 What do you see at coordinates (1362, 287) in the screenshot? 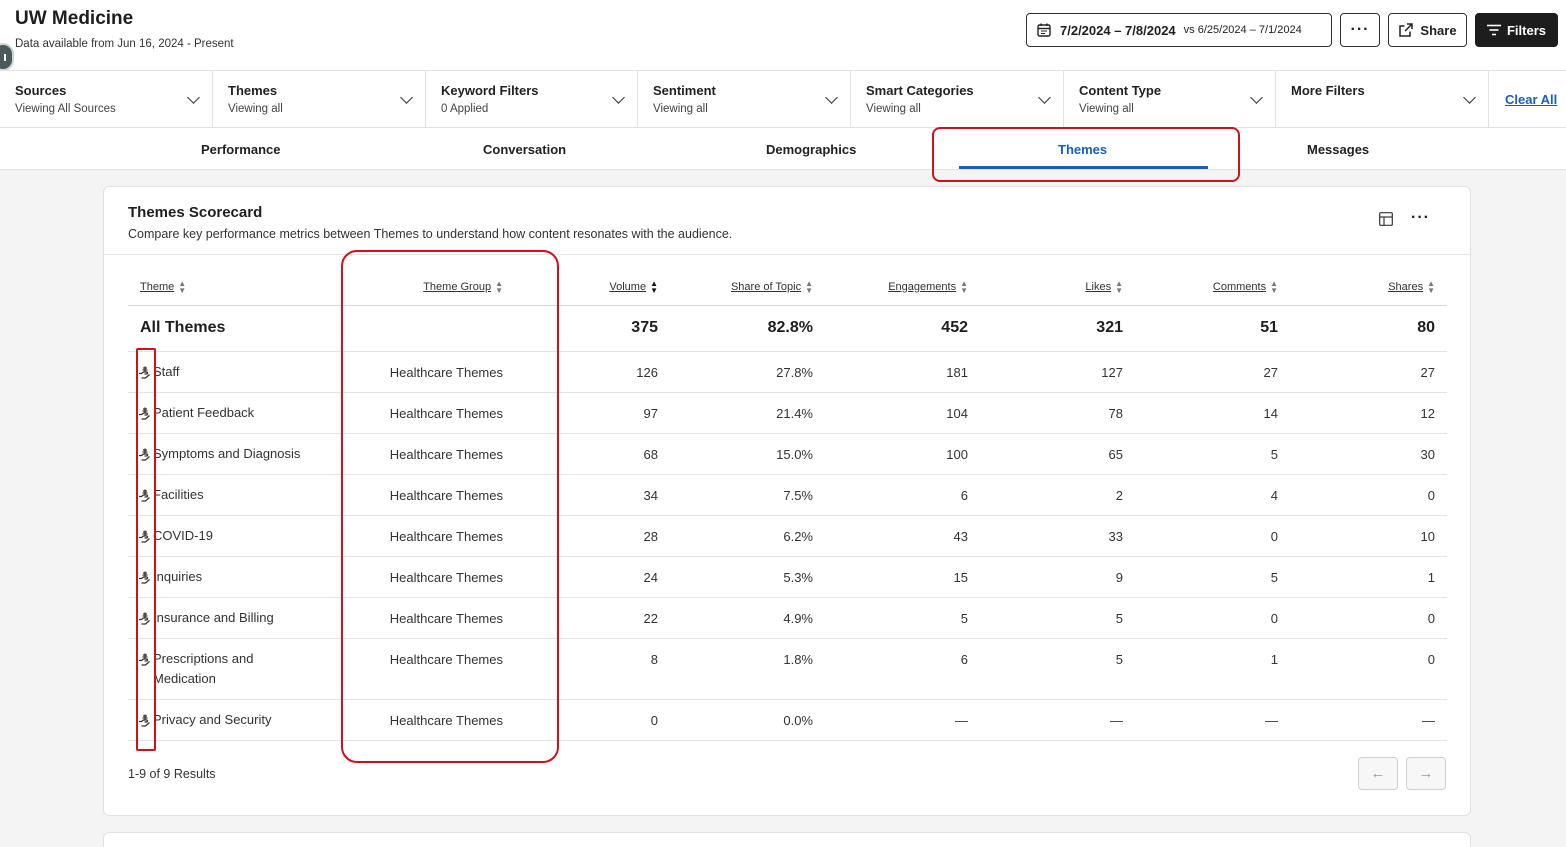
I see `column-header-shares: Shares ▲ ▼` at bounding box center [1362, 287].